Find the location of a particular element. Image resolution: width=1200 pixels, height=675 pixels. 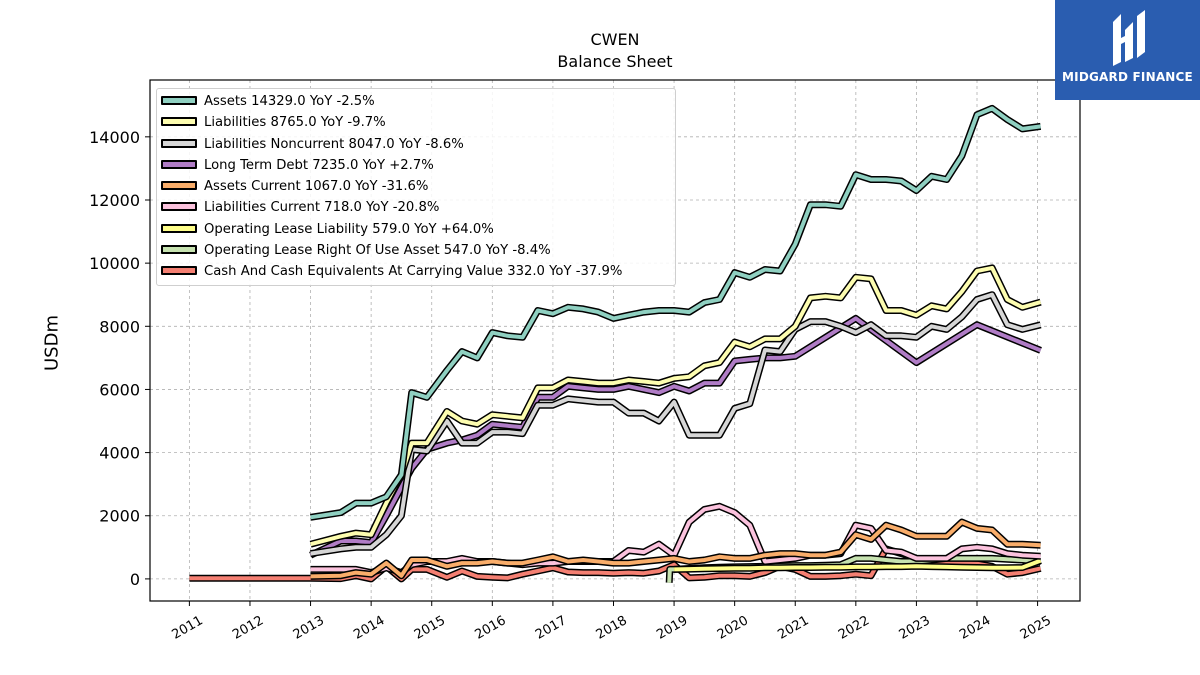

x-tick-label: 2024 is located at coordinates (975, 628).